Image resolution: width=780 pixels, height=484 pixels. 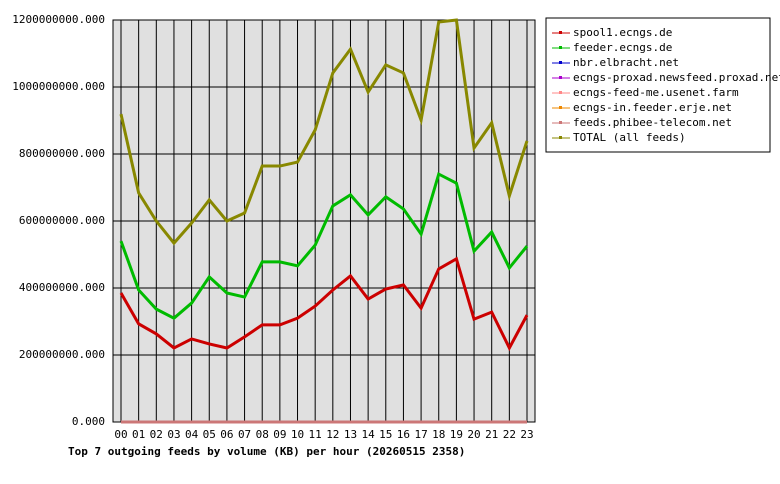 I want to click on y-tick-label: 1200000000.000, so click(x=58, y=19).